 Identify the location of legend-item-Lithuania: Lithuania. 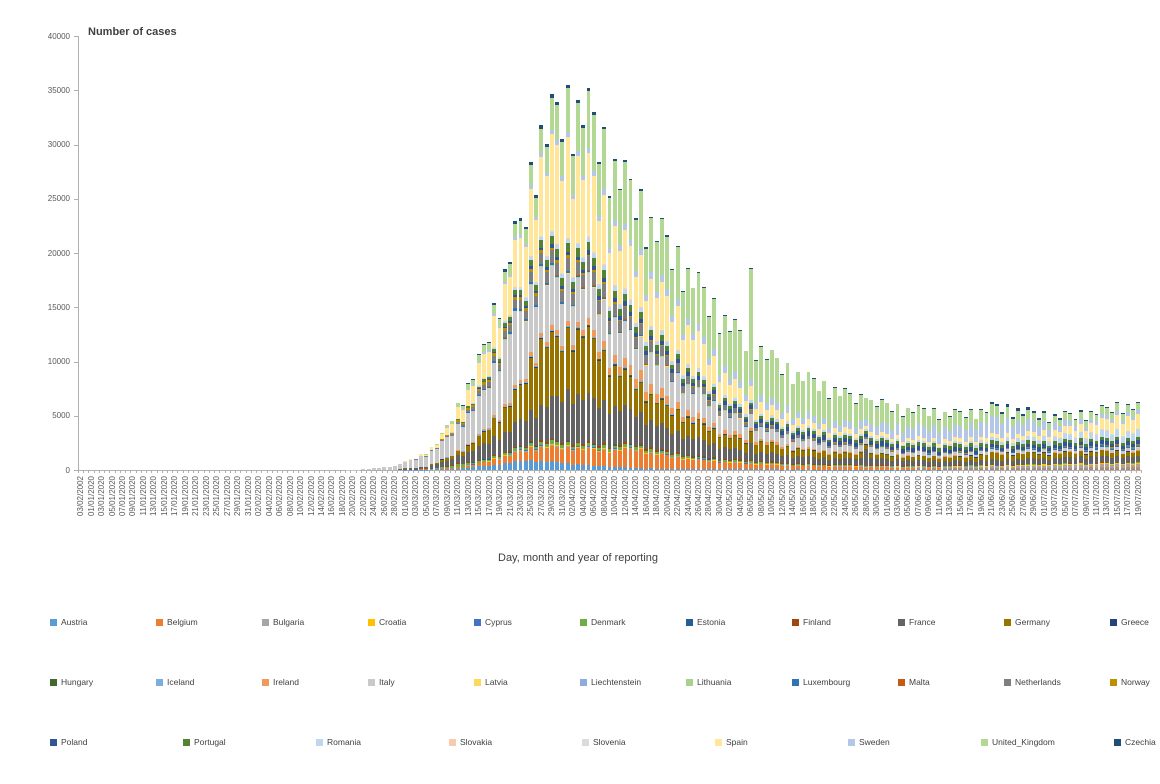
(709, 682).